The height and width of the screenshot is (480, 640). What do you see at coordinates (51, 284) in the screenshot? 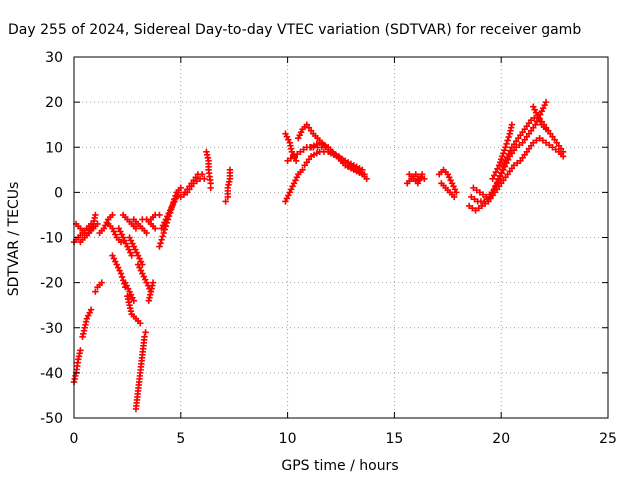
I see `y-tick-label: -20` at bounding box center [51, 284].